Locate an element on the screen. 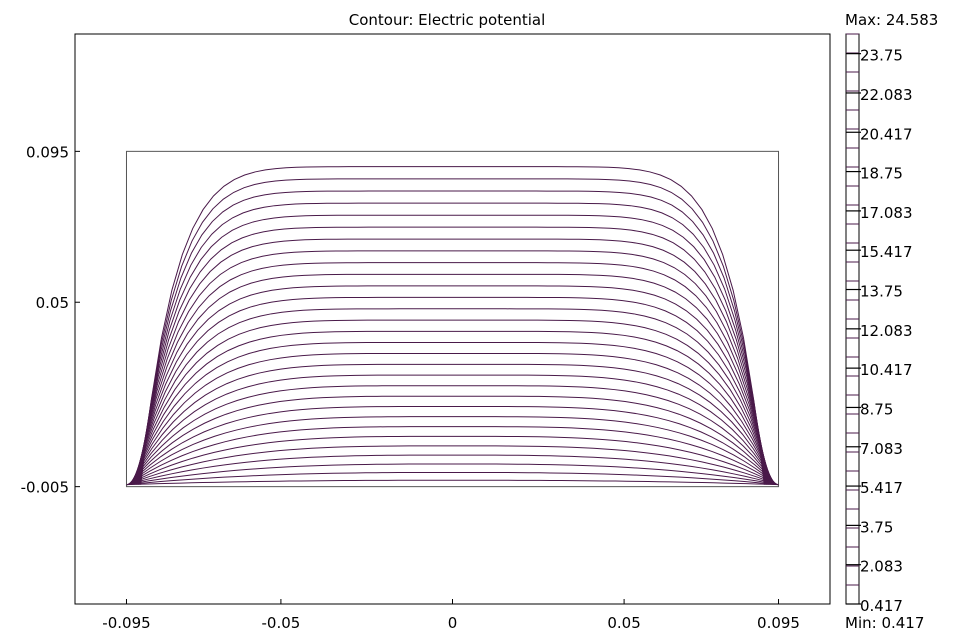 The width and height of the screenshot is (968, 636). y-tick-label: -0.005 is located at coordinates (45, 488).